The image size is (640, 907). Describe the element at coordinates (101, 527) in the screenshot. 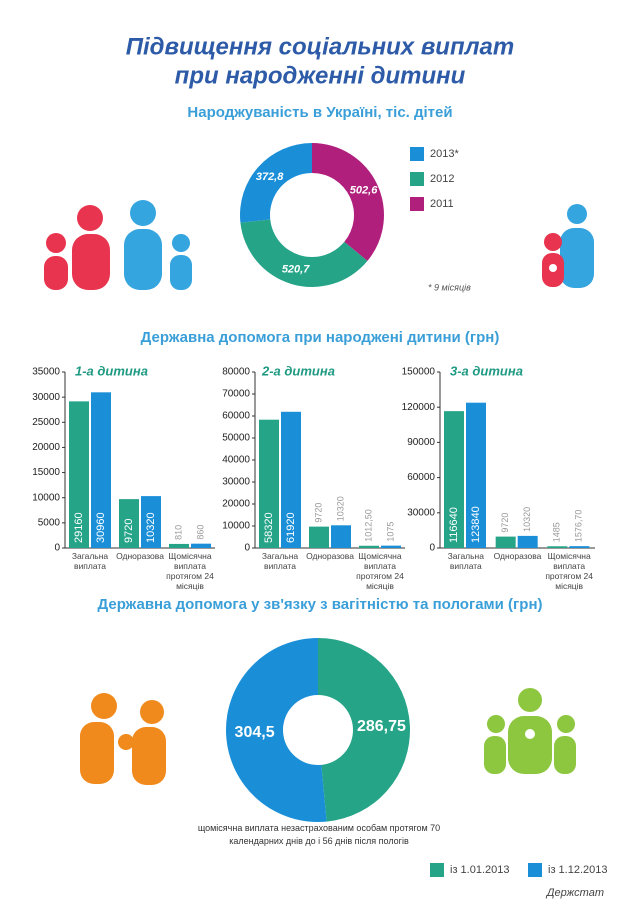

I see `data-label: 30960` at that location.